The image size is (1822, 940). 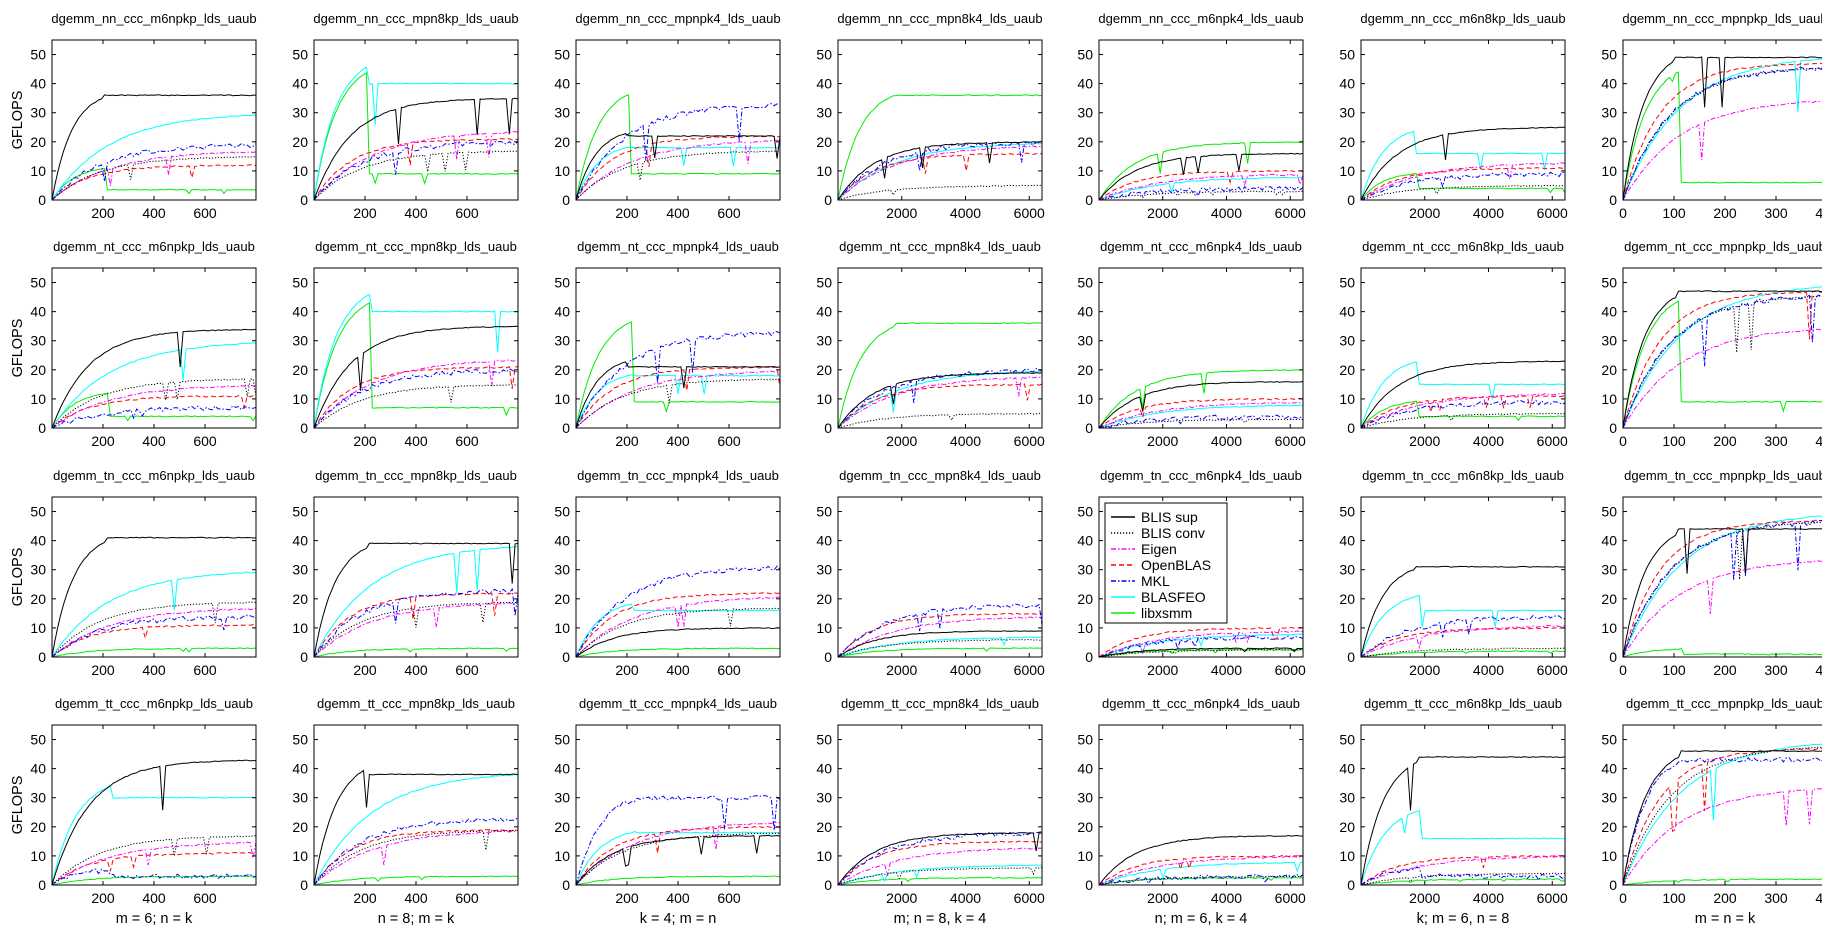 What do you see at coordinates (1201, 919) in the screenshot?
I see `x-axis-label: n; m = 6, k = 4` at bounding box center [1201, 919].